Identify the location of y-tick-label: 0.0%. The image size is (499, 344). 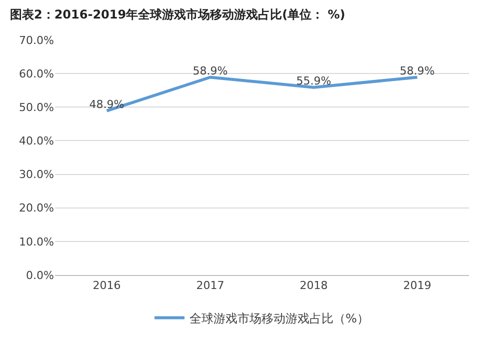
(40, 275).